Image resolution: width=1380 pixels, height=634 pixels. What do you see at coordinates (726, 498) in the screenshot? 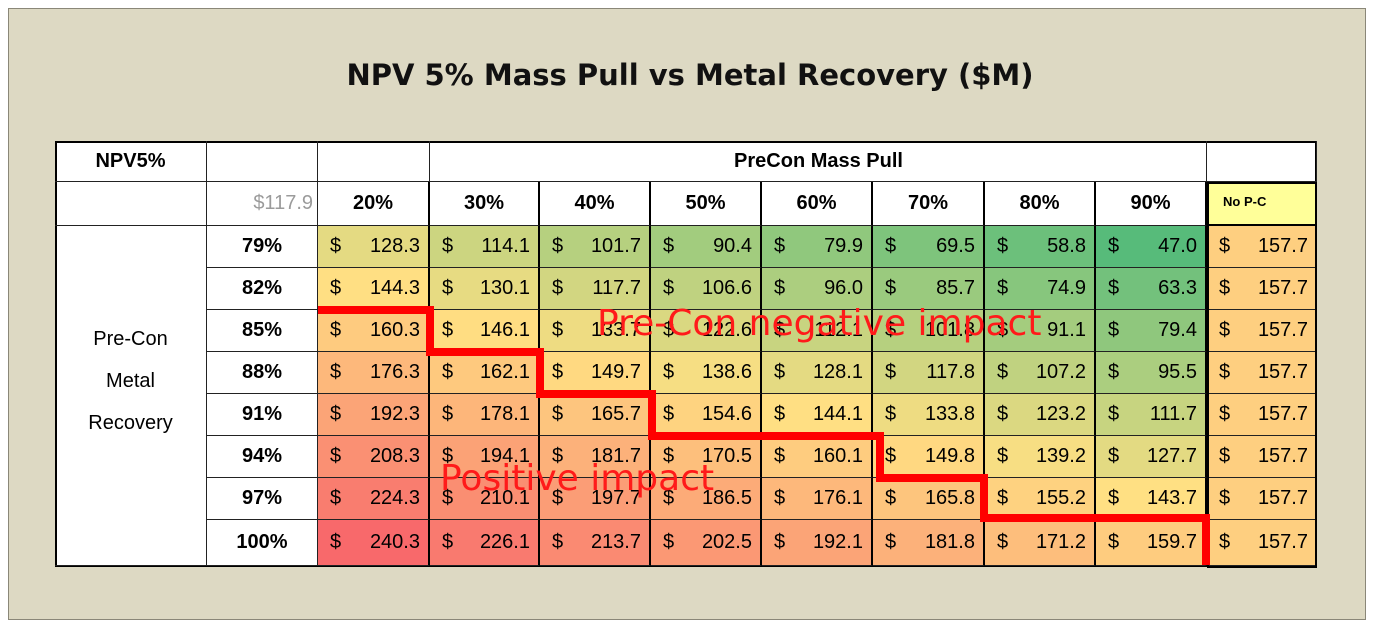
I see `cell-value: 186.5` at bounding box center [726, 498].